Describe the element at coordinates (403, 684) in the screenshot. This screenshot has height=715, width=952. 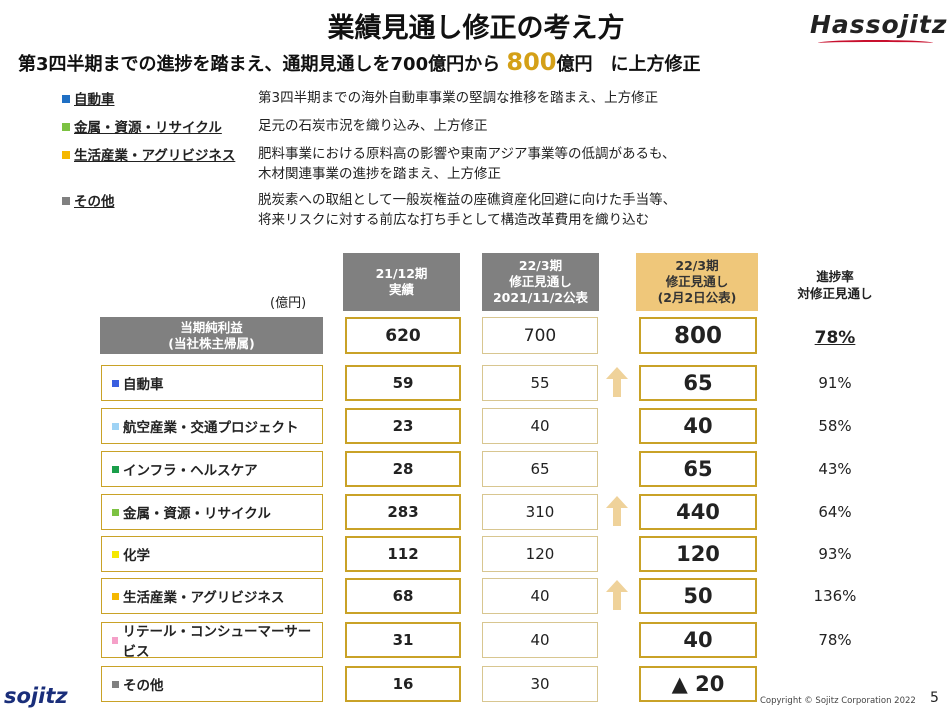
I see `actual-value: 16` at that location.